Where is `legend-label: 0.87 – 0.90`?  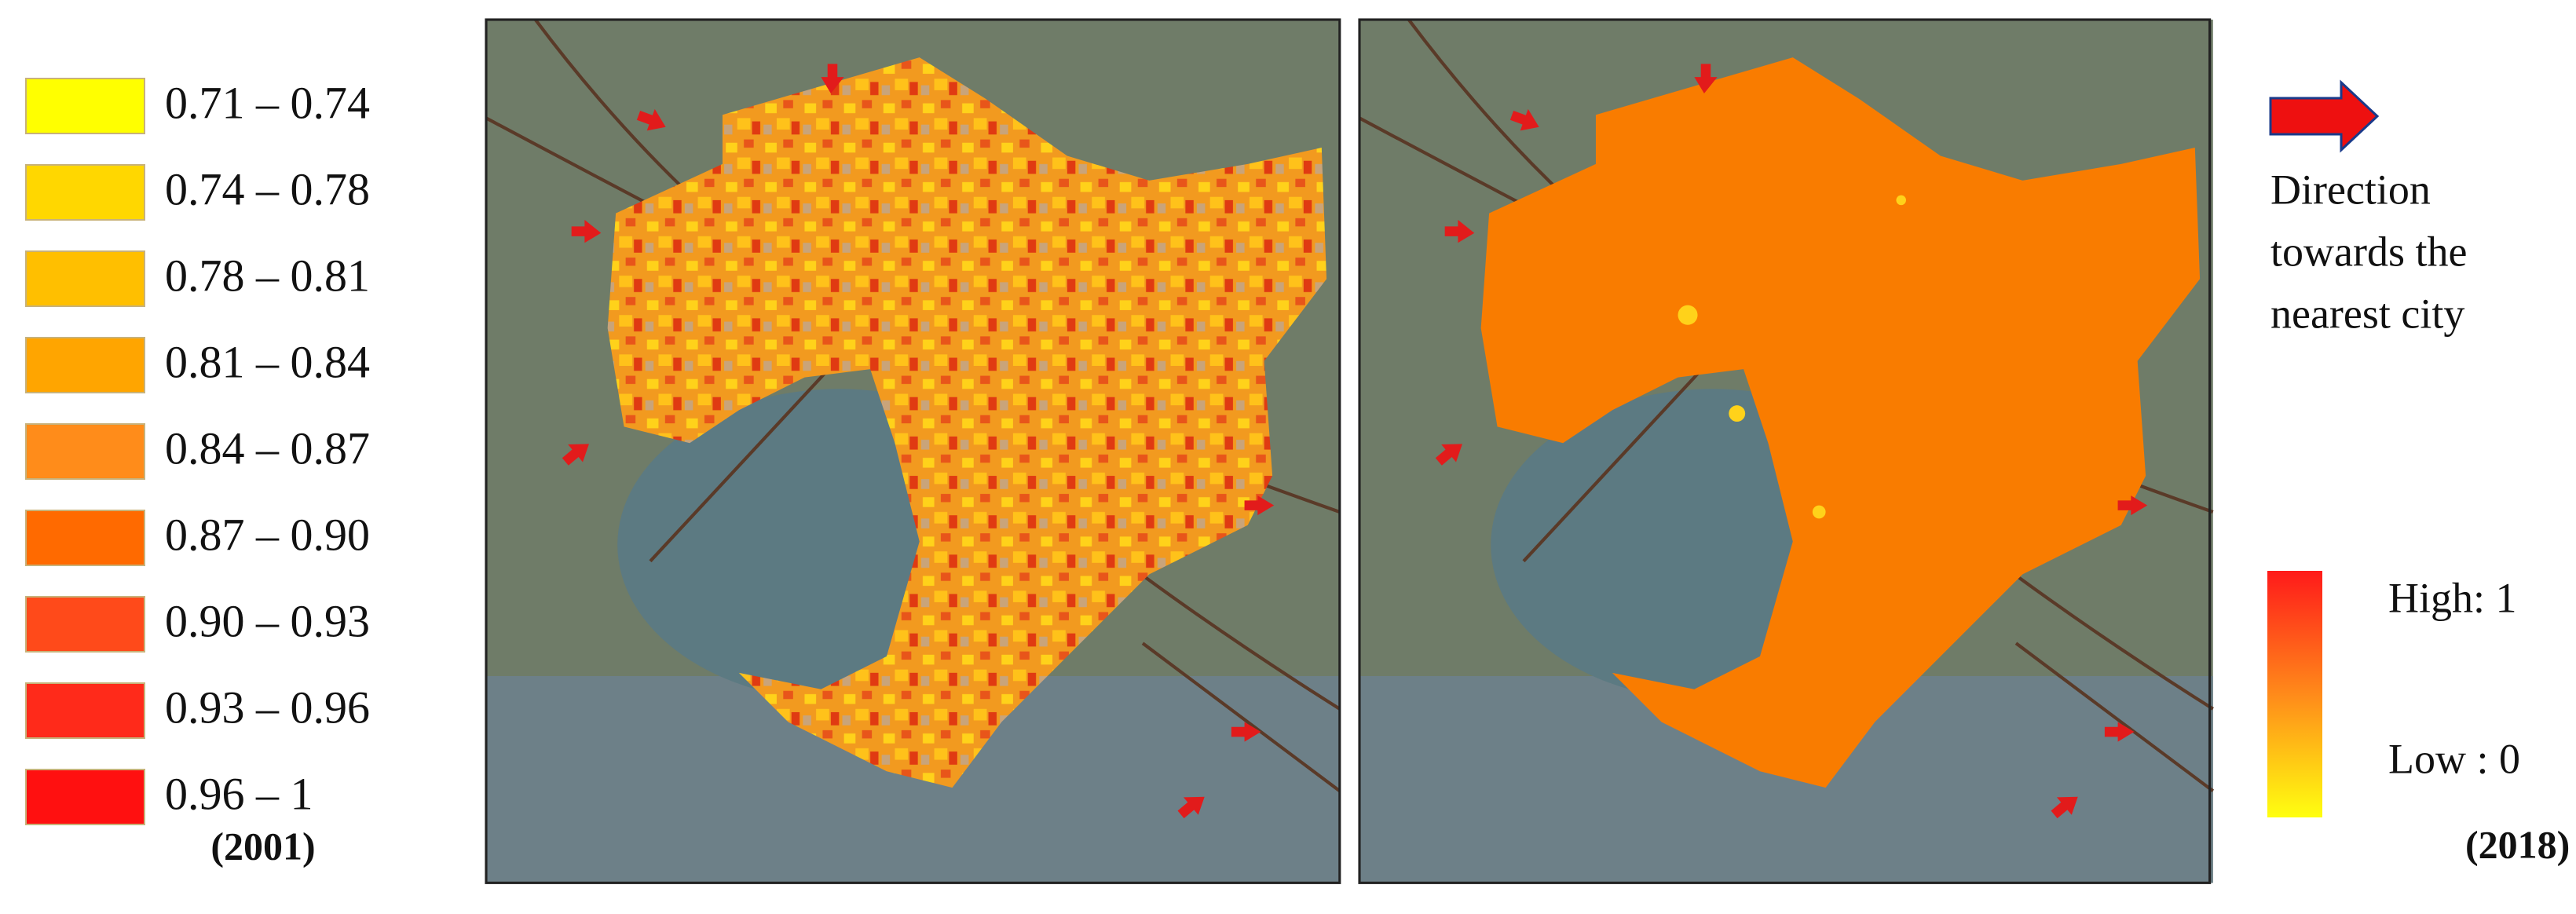
legend-label: 0.87 – 0.90 is located at coordinates (268, 534).